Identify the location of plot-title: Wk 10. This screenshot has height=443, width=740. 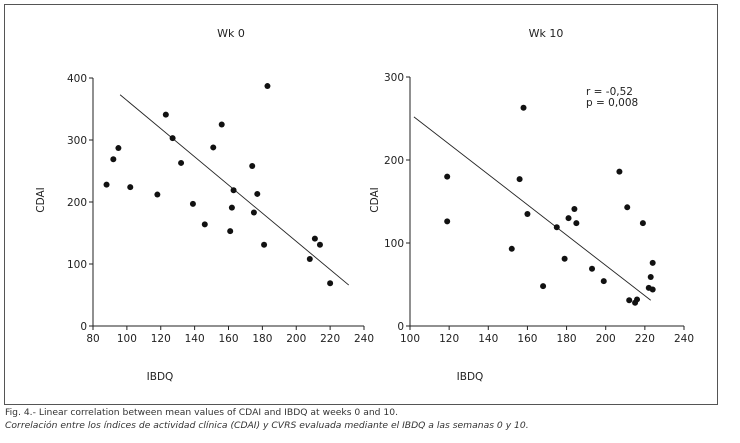
(546, 33).